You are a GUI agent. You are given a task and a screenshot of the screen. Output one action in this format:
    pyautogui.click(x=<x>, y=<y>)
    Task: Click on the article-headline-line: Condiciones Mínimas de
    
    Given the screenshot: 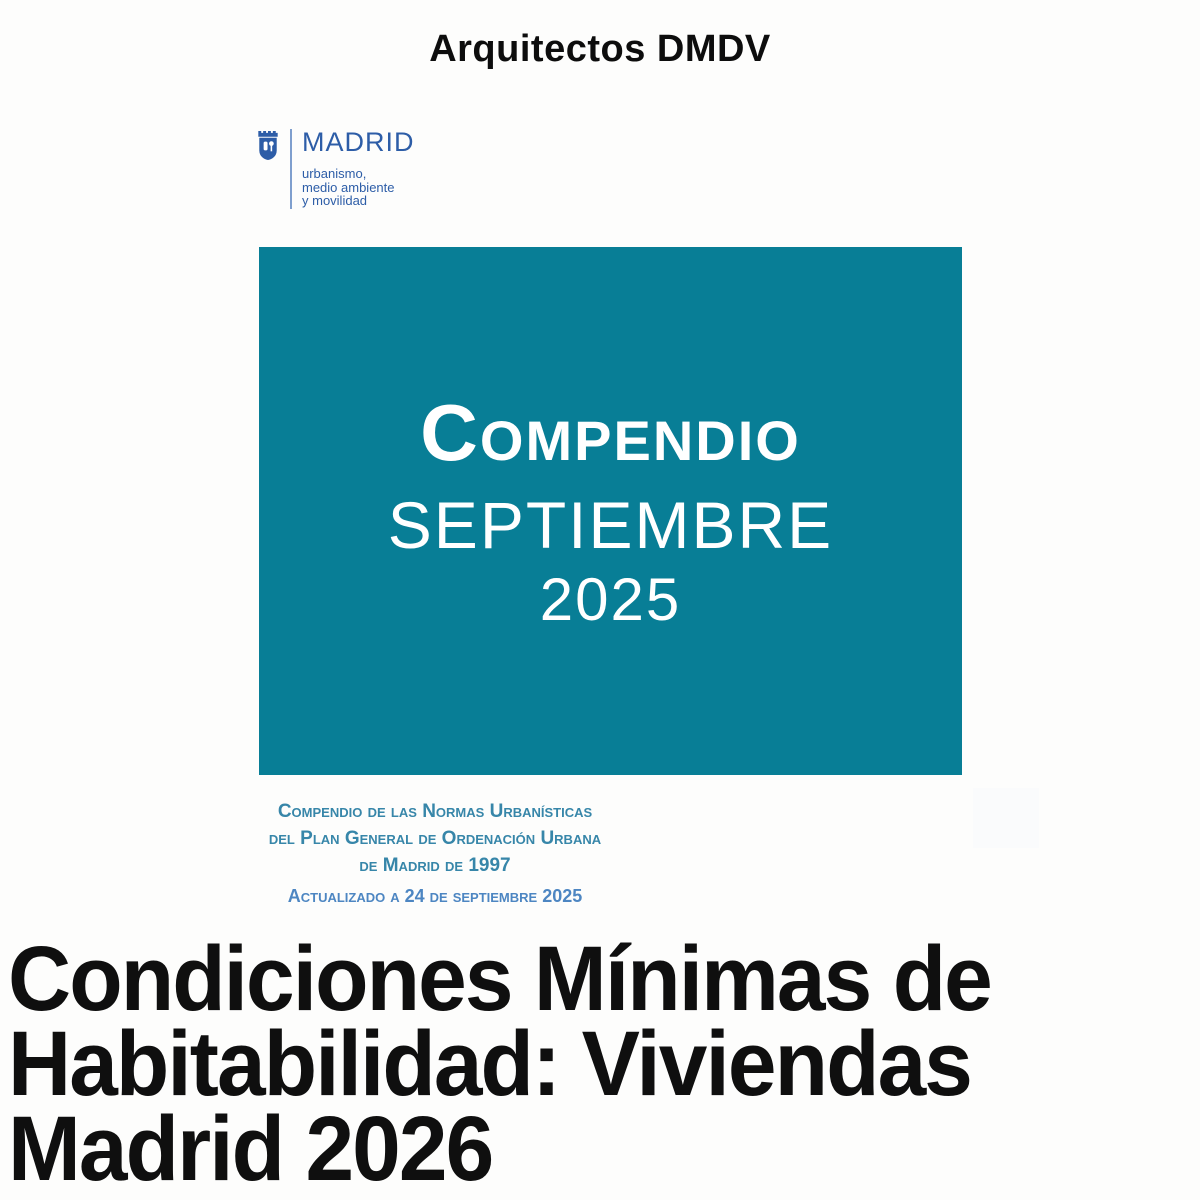 What is the action you would take?
    pyautogui.click(x=500, y=979)
    